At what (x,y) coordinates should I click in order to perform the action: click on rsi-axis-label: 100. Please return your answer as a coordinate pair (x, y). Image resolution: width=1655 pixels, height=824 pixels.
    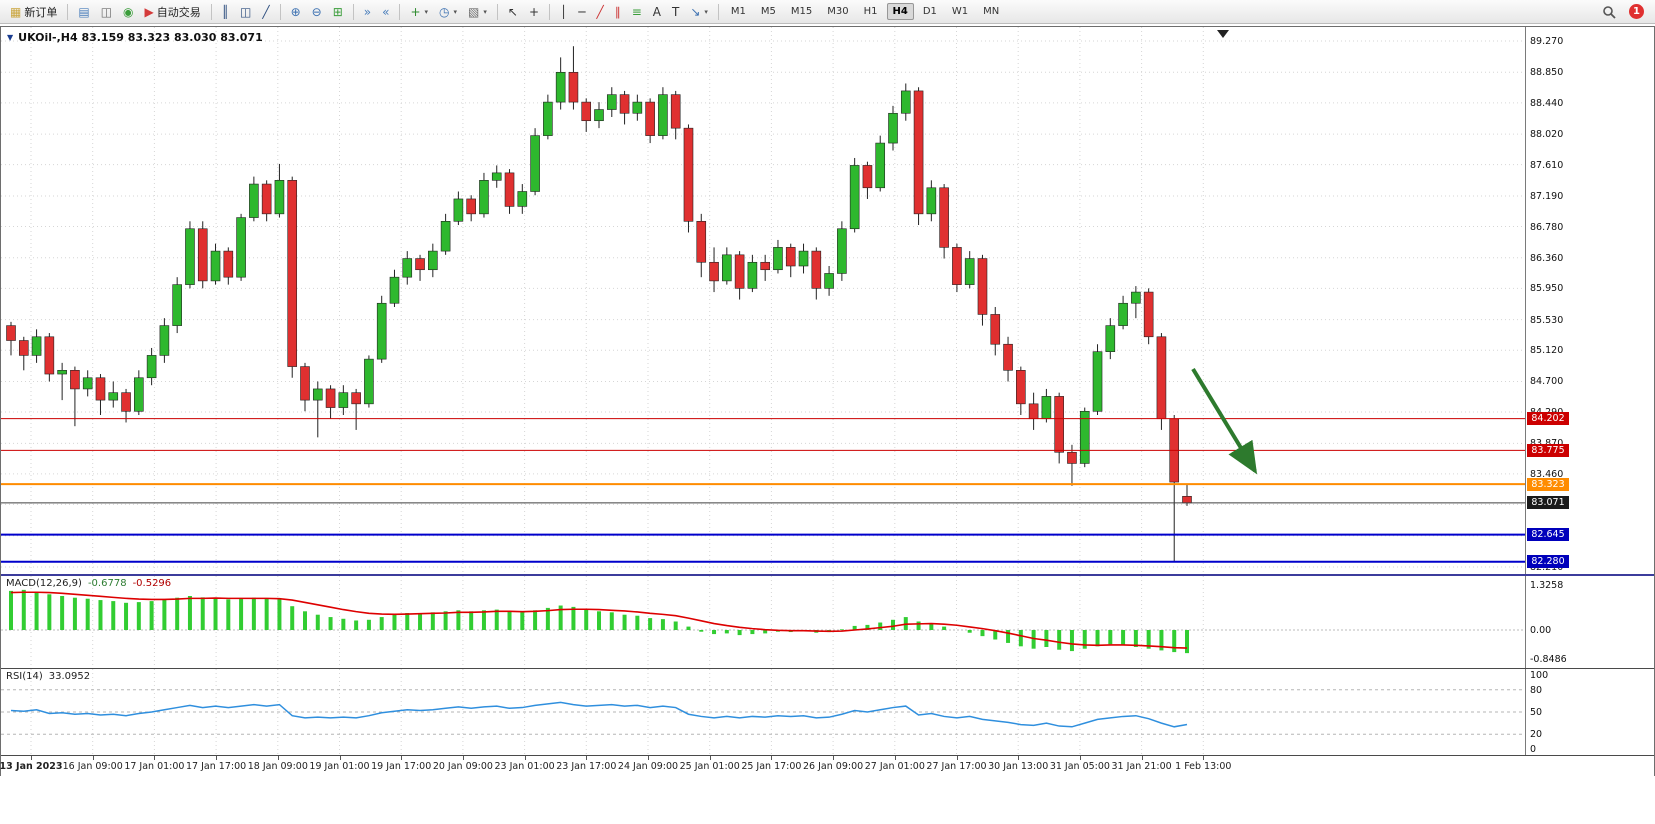
    Looking at the image, I should click on (1539, 675).